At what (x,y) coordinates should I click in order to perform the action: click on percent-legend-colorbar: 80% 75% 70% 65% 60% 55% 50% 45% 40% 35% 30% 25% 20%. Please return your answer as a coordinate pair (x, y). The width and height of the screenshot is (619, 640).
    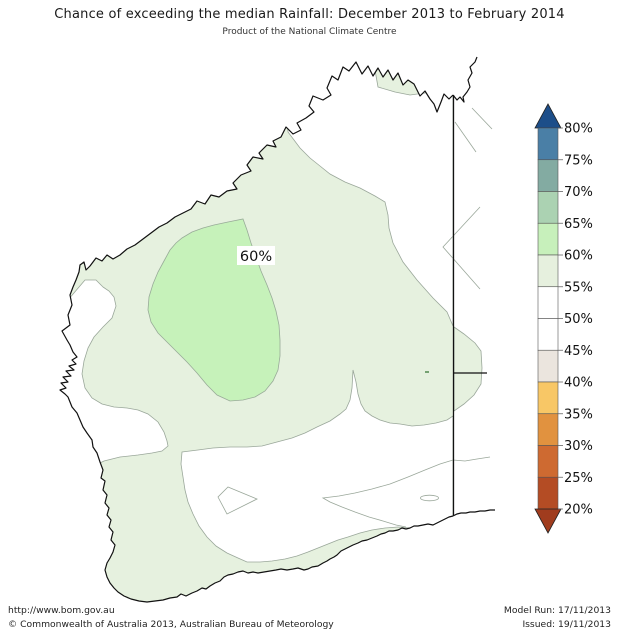
    Looking at the image, I should click on (563, 318).